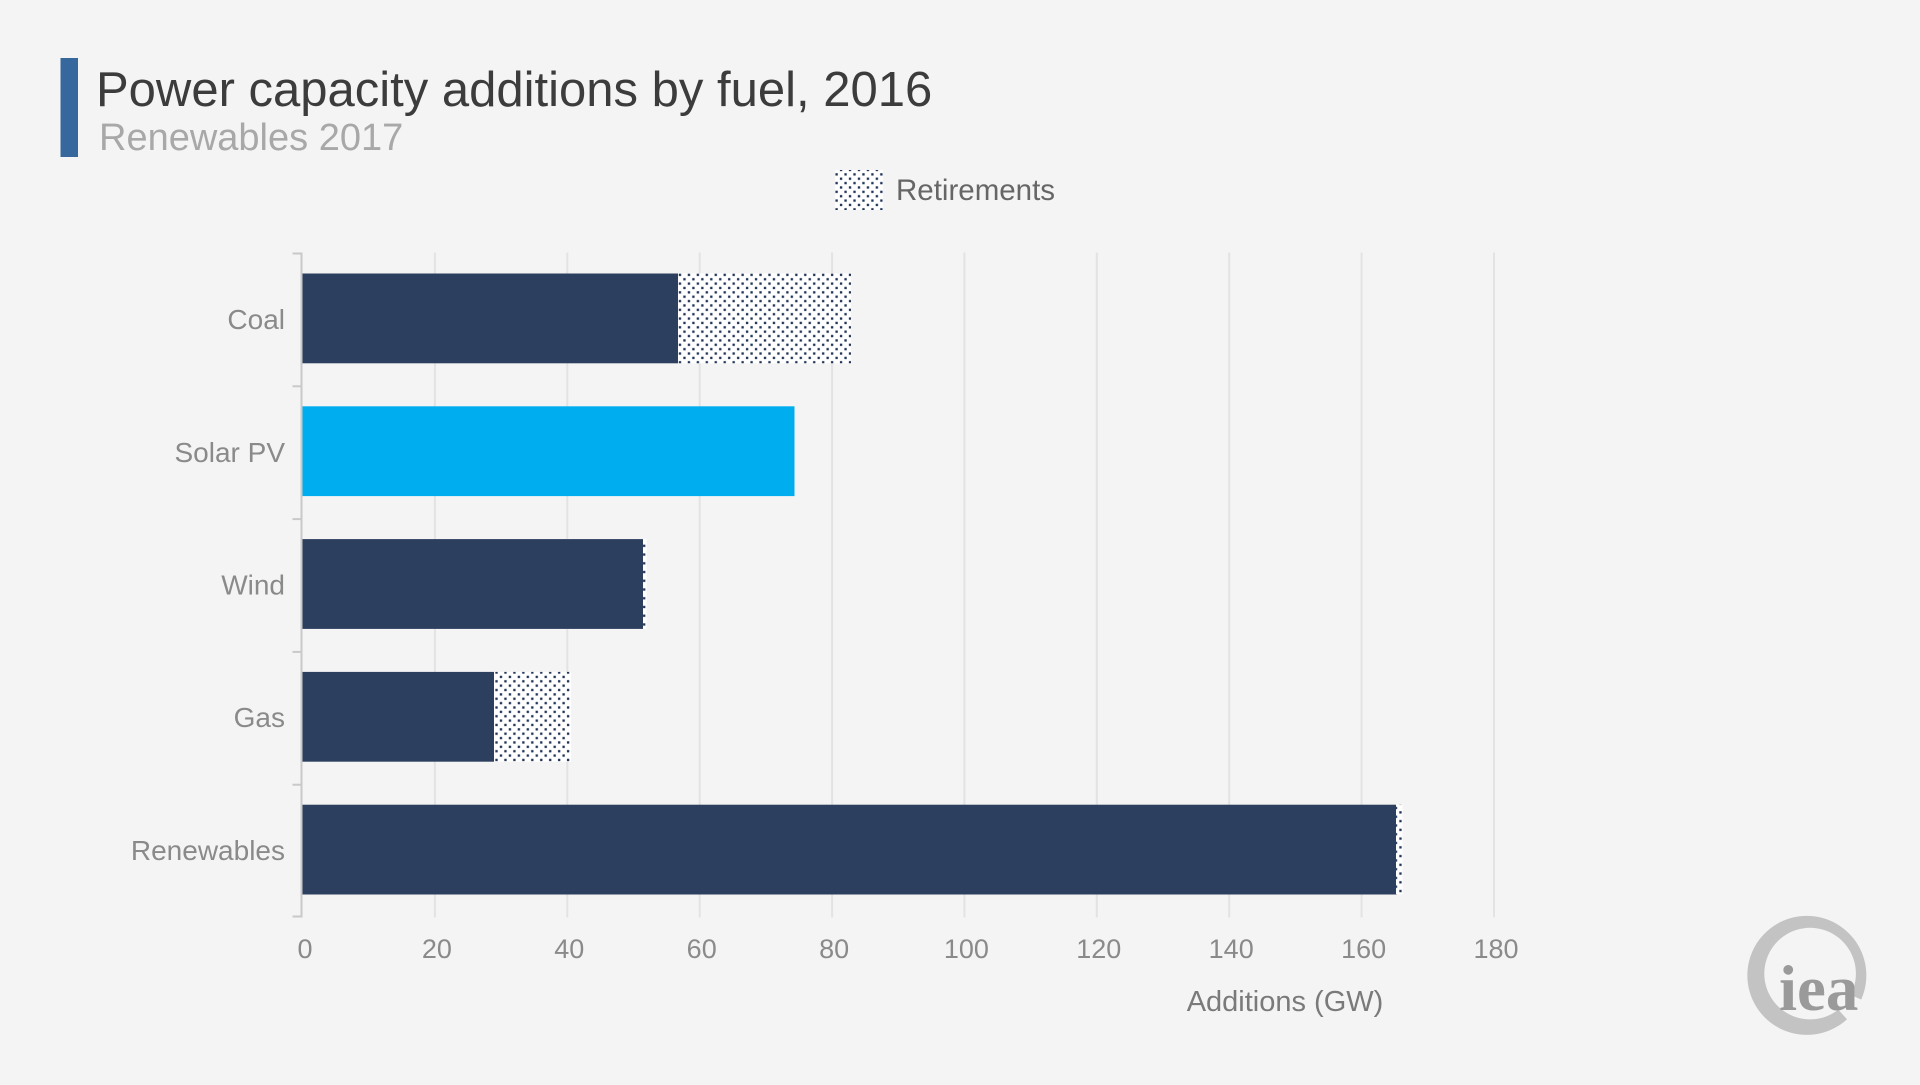 This screenshot has height=1085, width=1920. Describe the element at coordinates (304, 949) in the screenshot. I see `svg-text: 0` at that location.